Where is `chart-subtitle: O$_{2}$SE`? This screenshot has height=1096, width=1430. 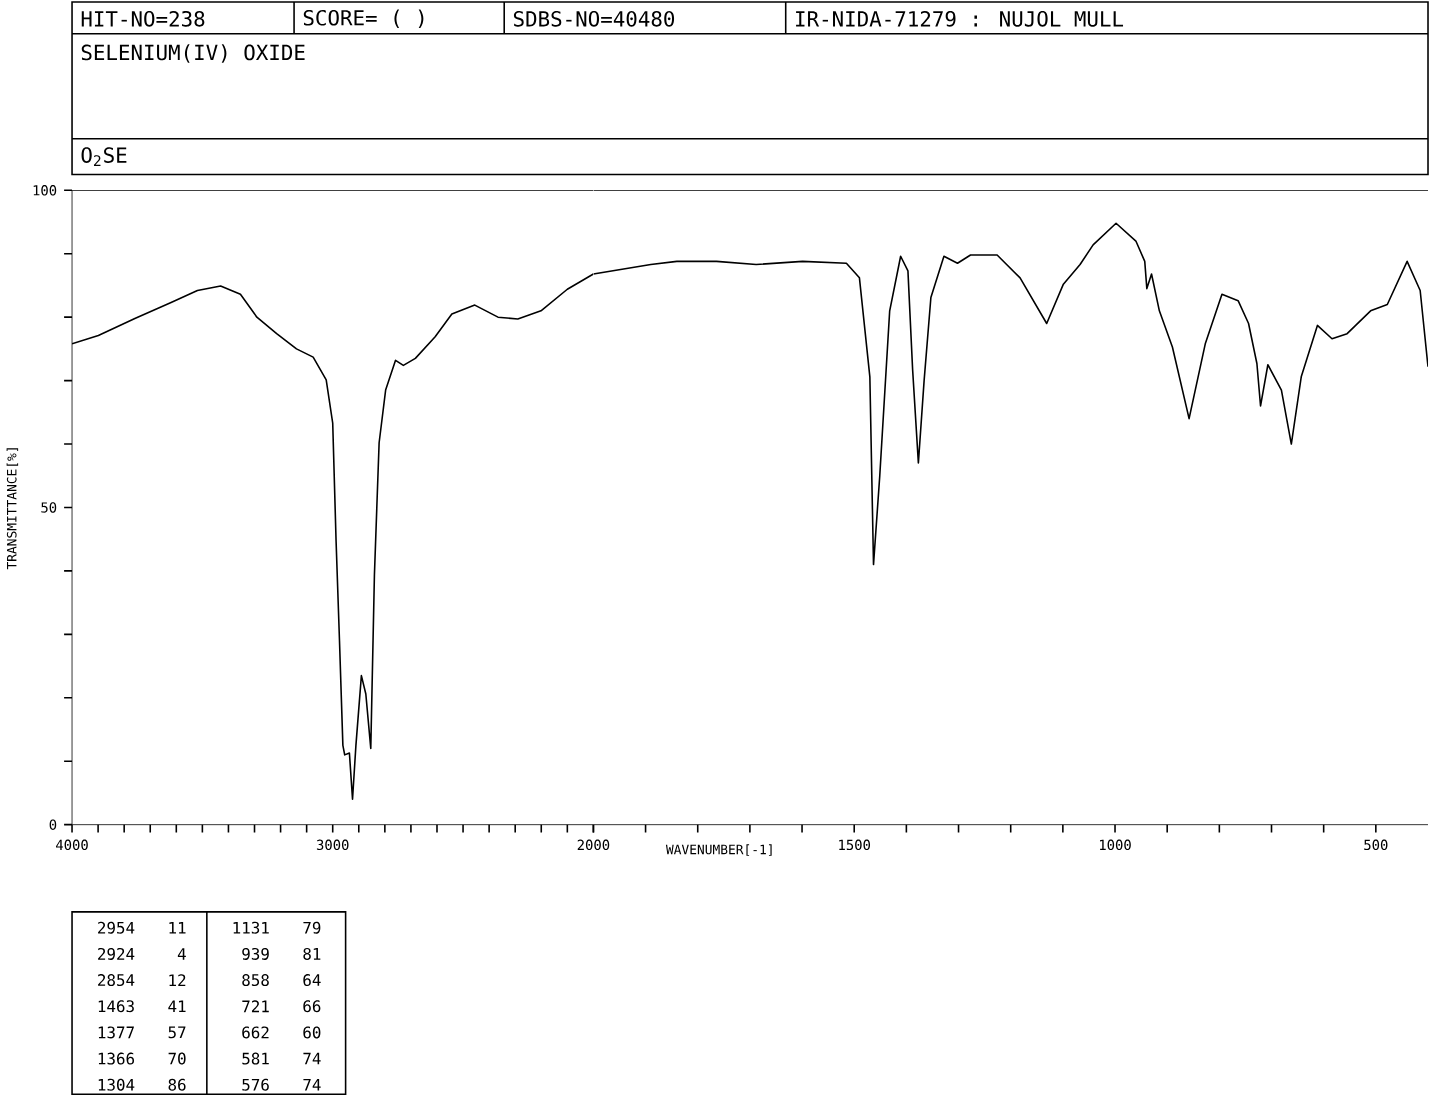 chart-subtitle: O$_{2}$SE is located at coordinates (104, 156).